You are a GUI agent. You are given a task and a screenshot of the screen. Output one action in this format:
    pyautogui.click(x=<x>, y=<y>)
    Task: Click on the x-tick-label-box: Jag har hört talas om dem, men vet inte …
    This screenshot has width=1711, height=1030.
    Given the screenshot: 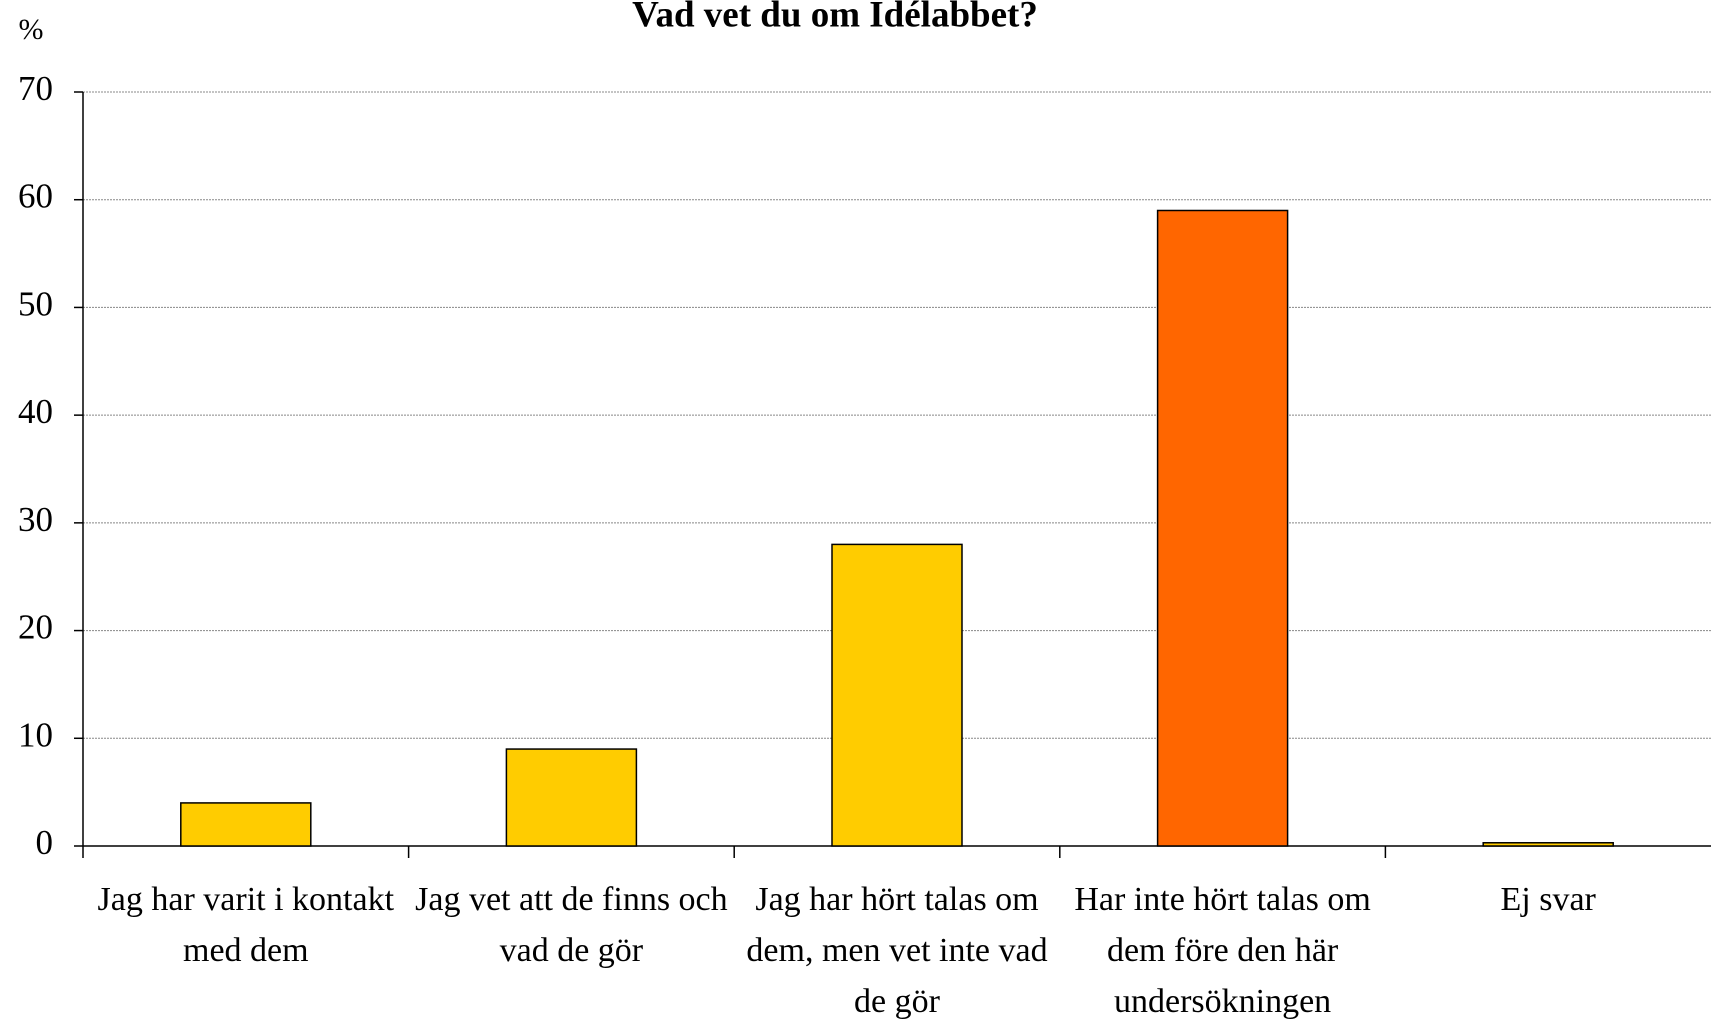 What is the action you would take?
    pyautogui.click(x=897, y=950)
    